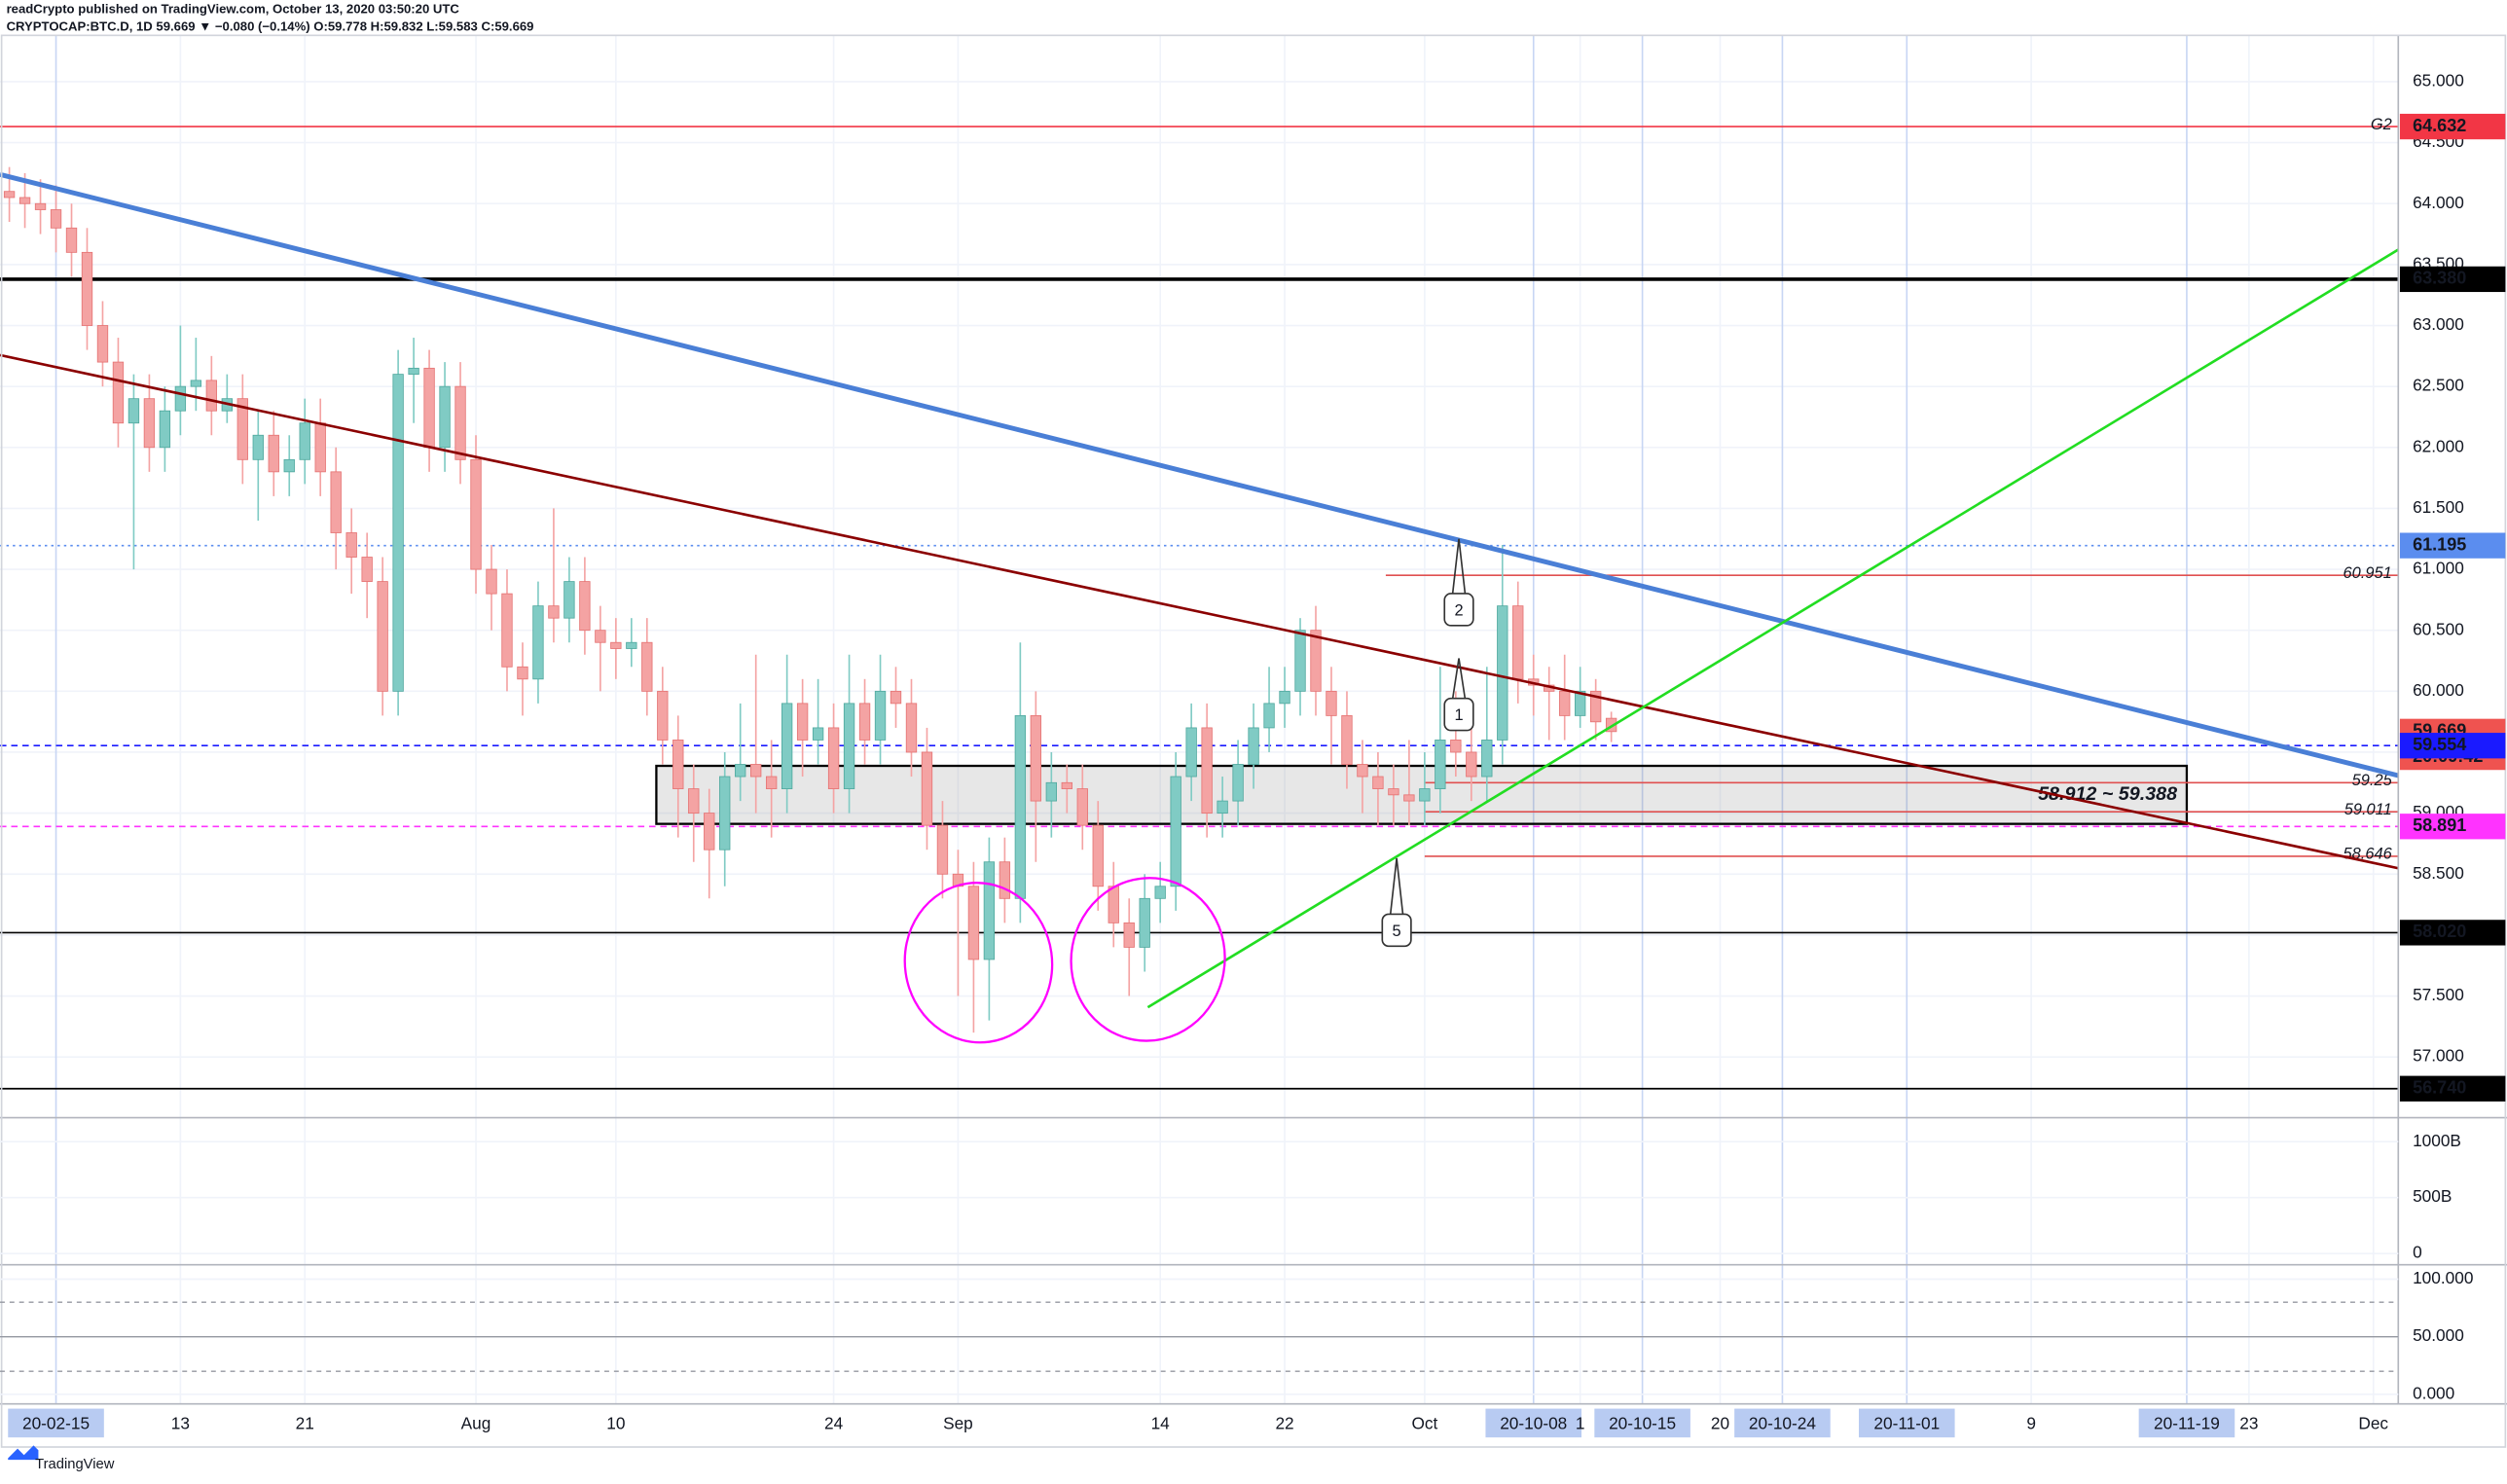 The width and height of the screenshot is (2507, 1484). Describe the element at coordinates (2438, 1335) in the screenshot. I see `y-tick-label: 50.000` at that location.